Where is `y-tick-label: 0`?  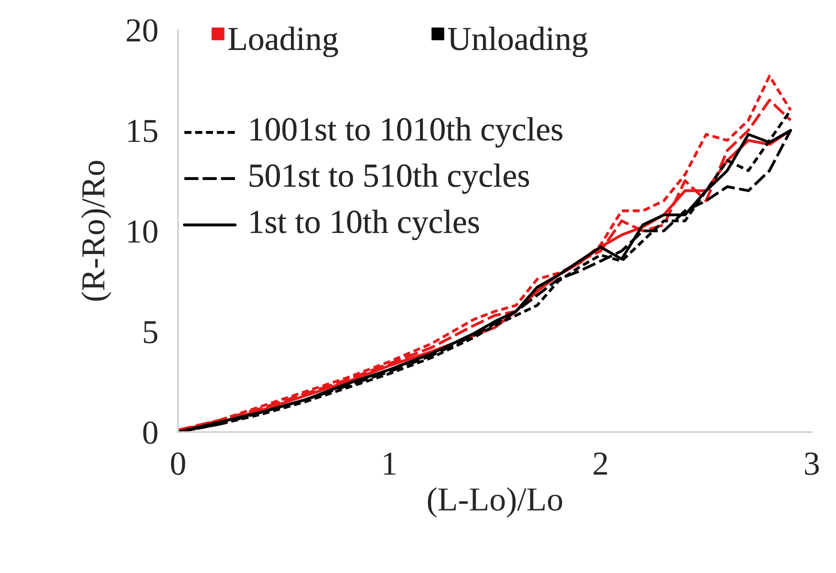 y-tick-label: 0 is located at coordinates (150, 432).